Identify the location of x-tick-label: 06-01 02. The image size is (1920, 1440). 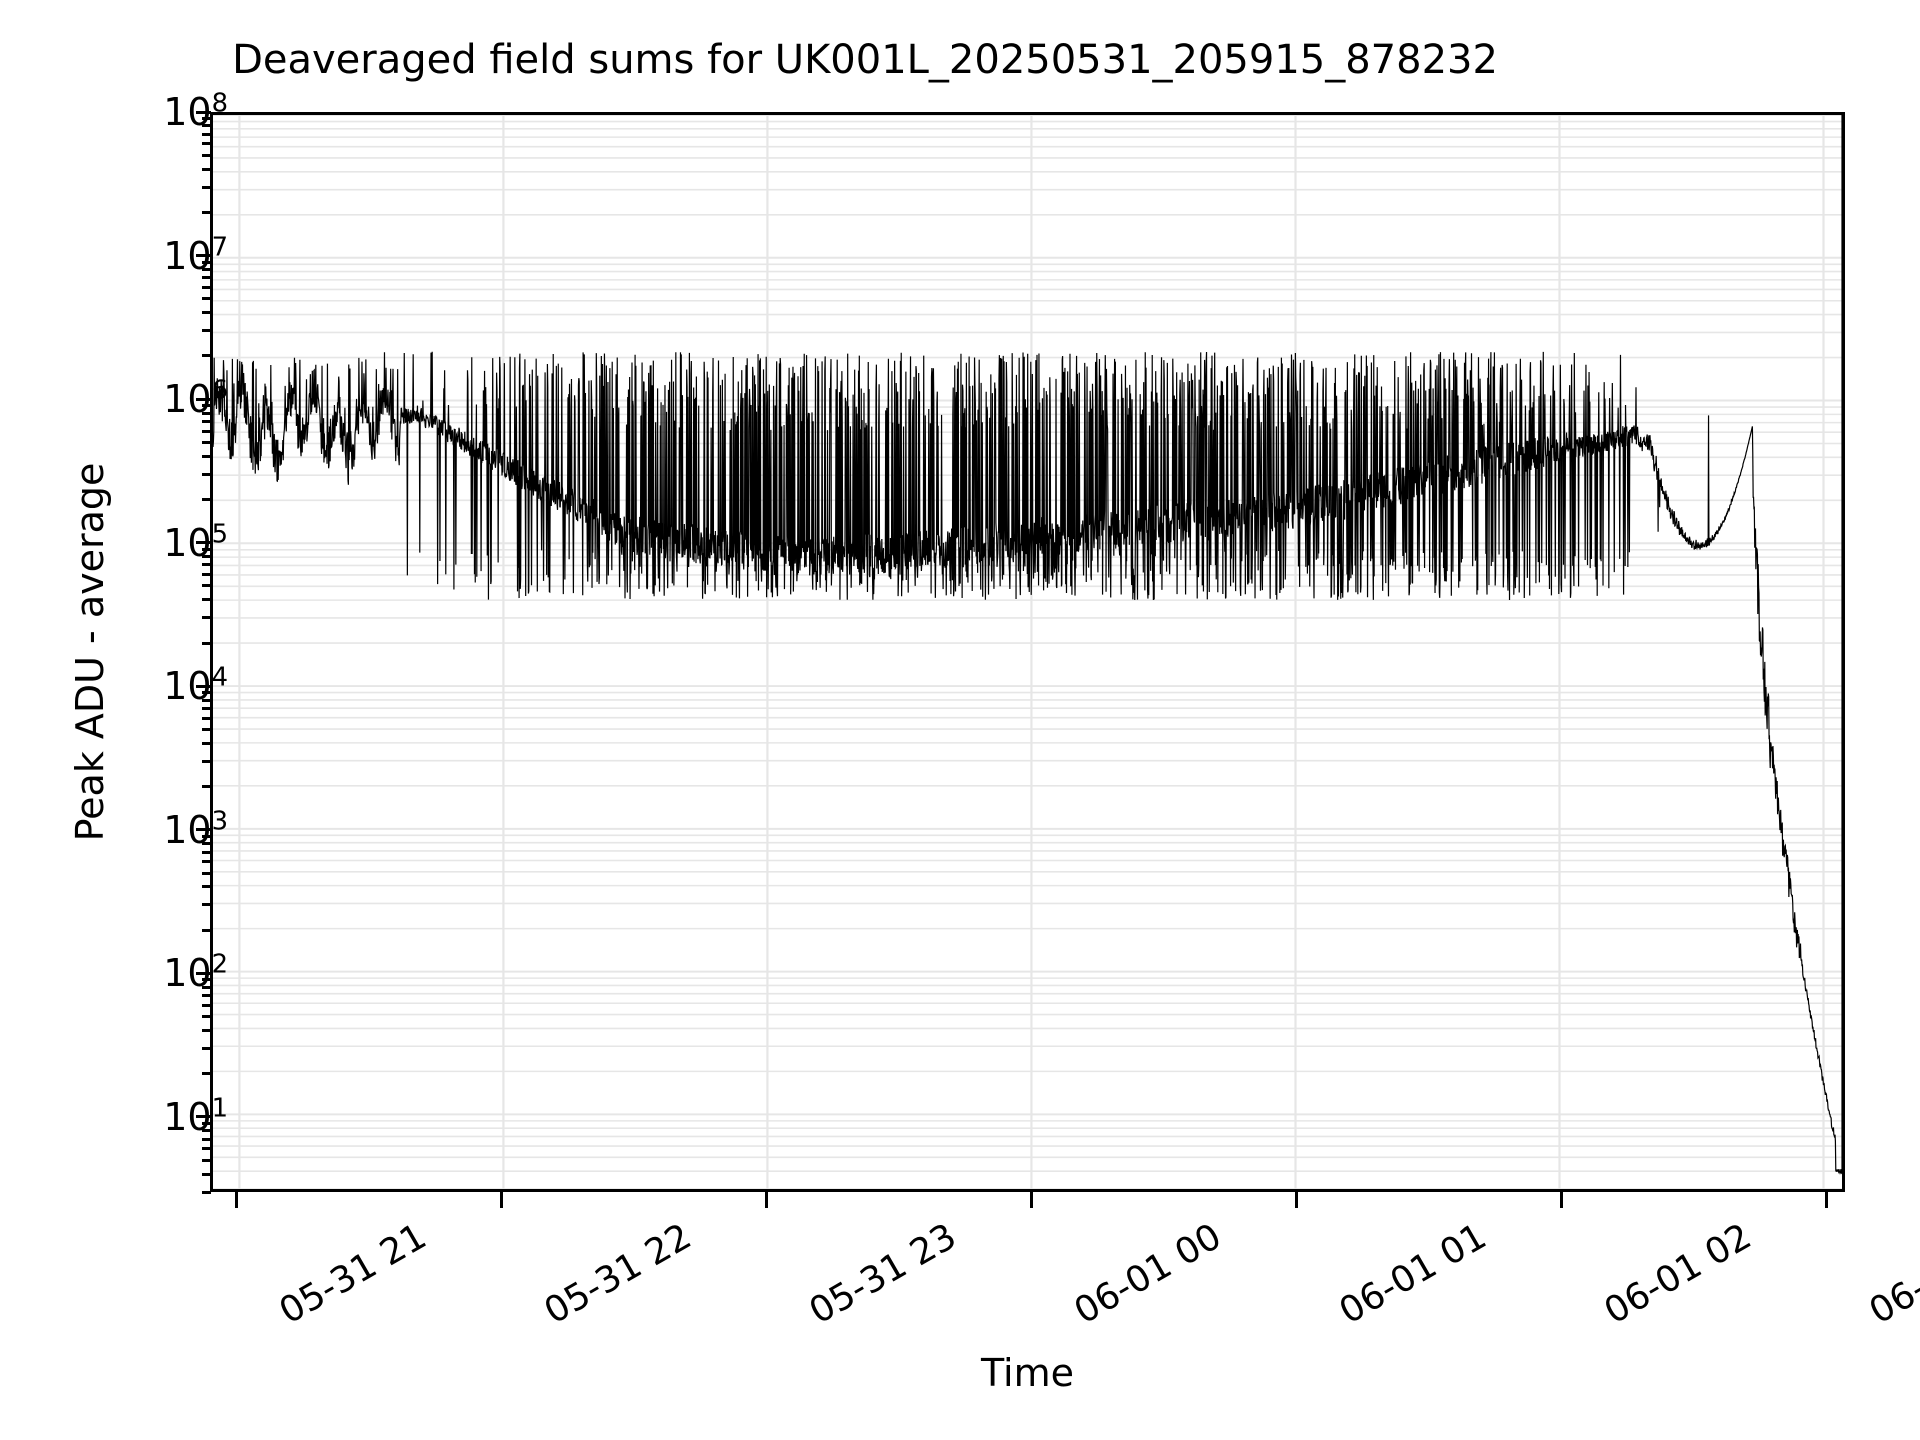
(1677, 1274).